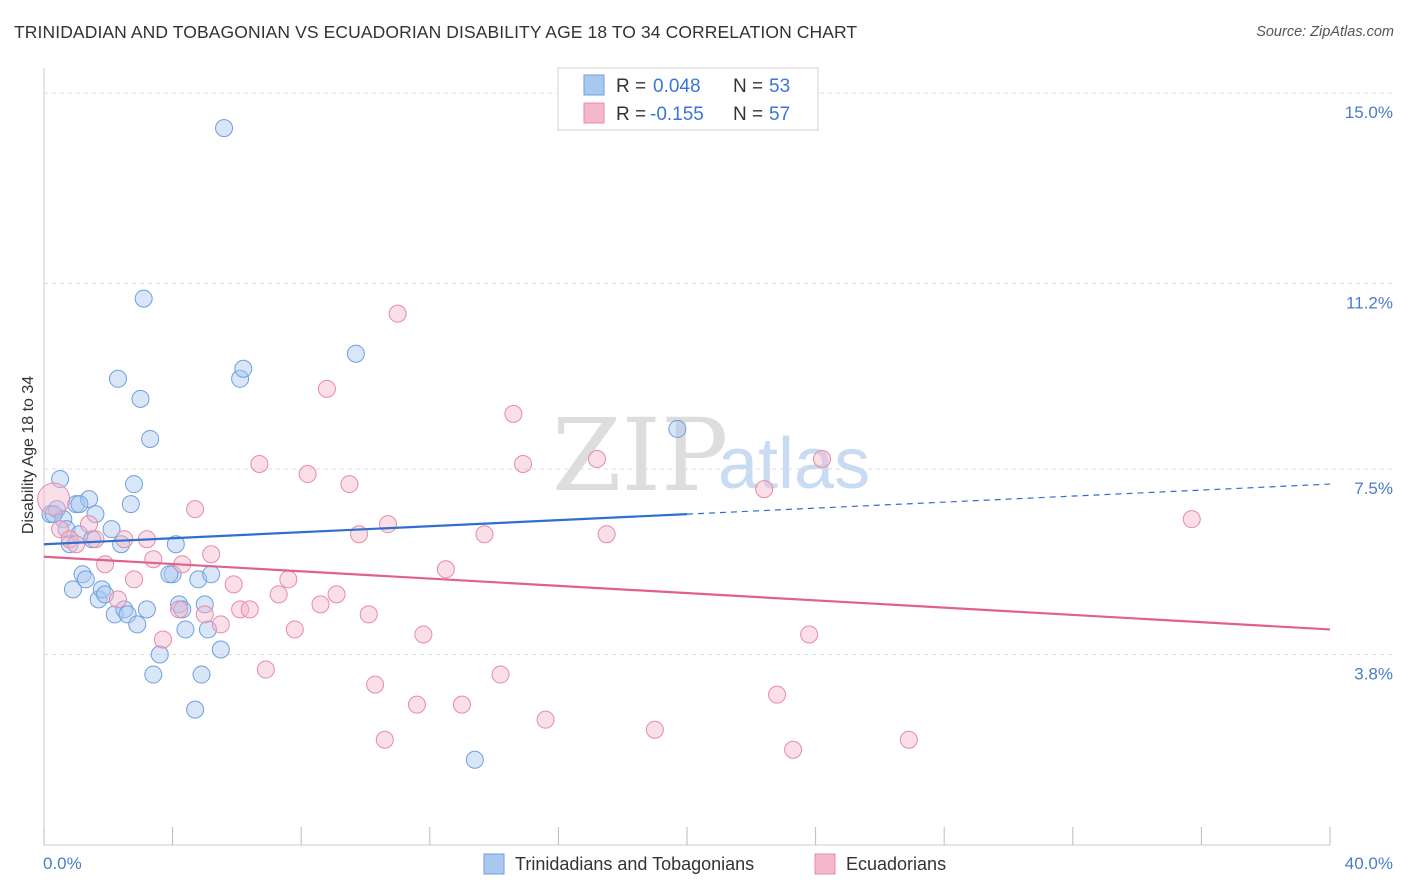 The height and width of the screenshot is (892, 1406). What do you see at coordinates (1373, 488) in the screenshot?
I see `y-tick-label: 7.5%` at bounding box center [1373, 488].